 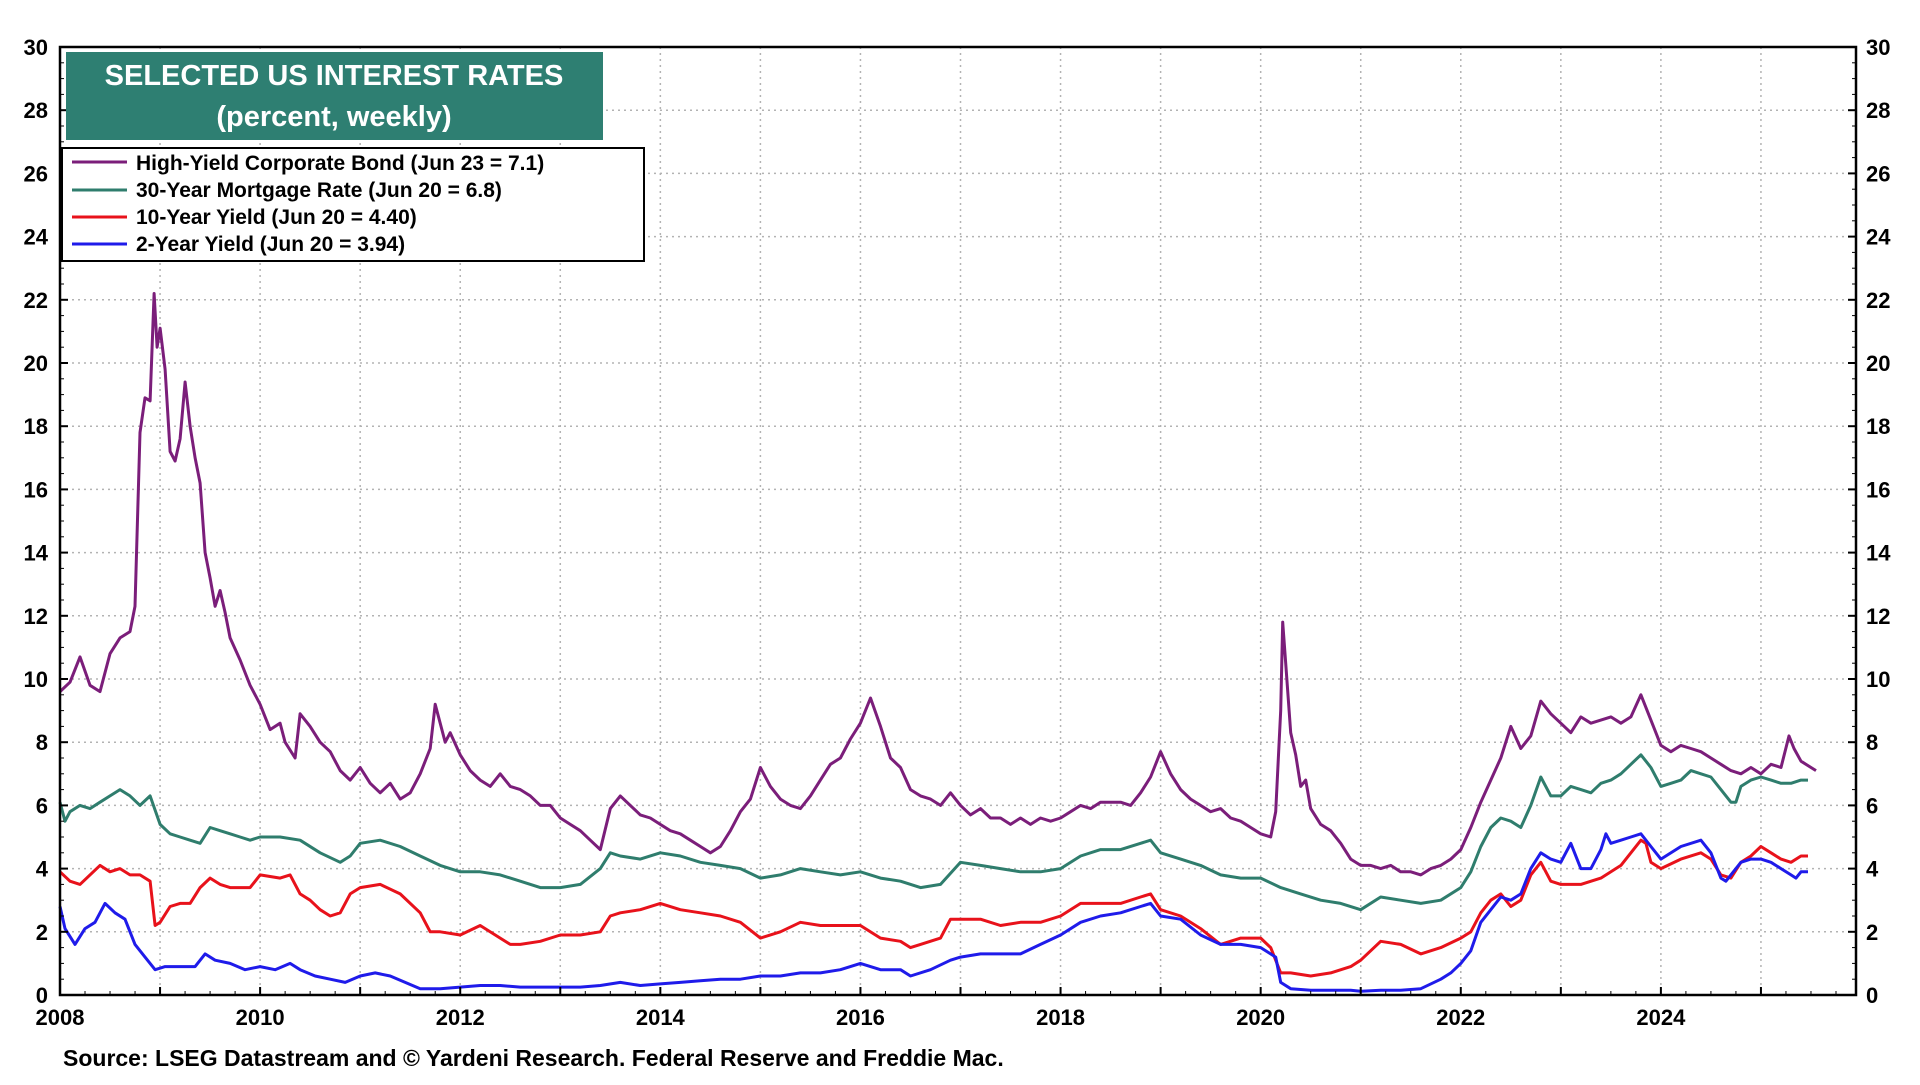 What do you see at coordinates (36, 110) in the screenshot?
I see `y-tick-label-left: 28` at bounding box center [36, 110].